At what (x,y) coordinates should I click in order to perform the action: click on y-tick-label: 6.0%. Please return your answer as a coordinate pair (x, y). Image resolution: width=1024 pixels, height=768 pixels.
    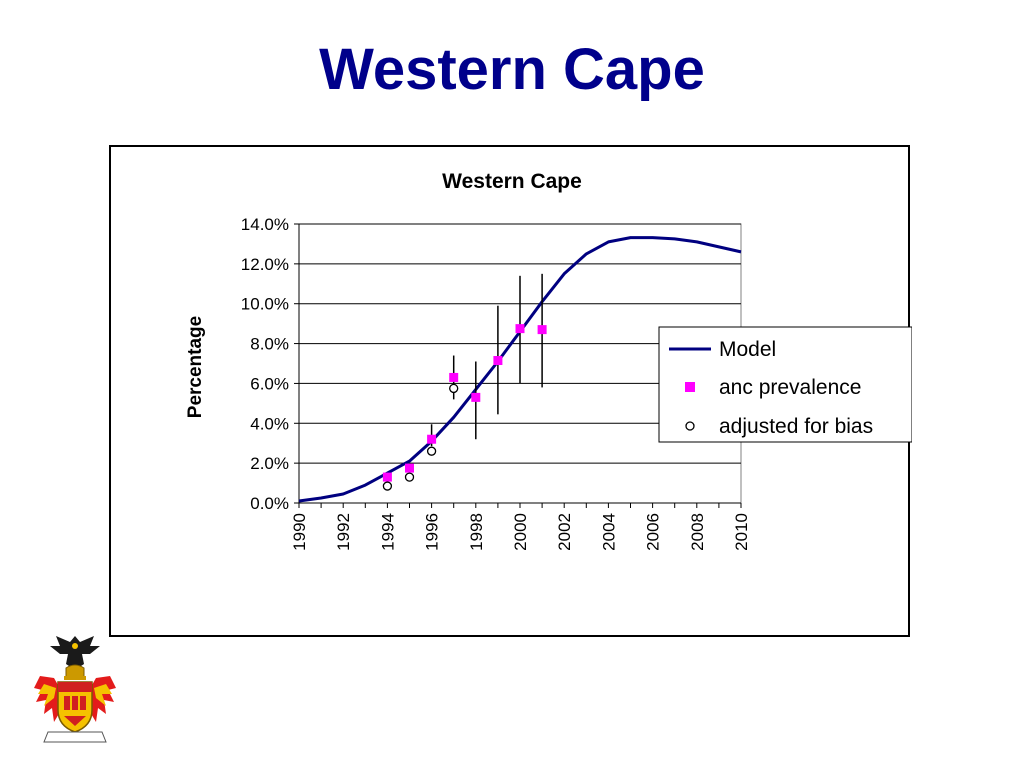
    Looking at the image, I should click on (269, 383).